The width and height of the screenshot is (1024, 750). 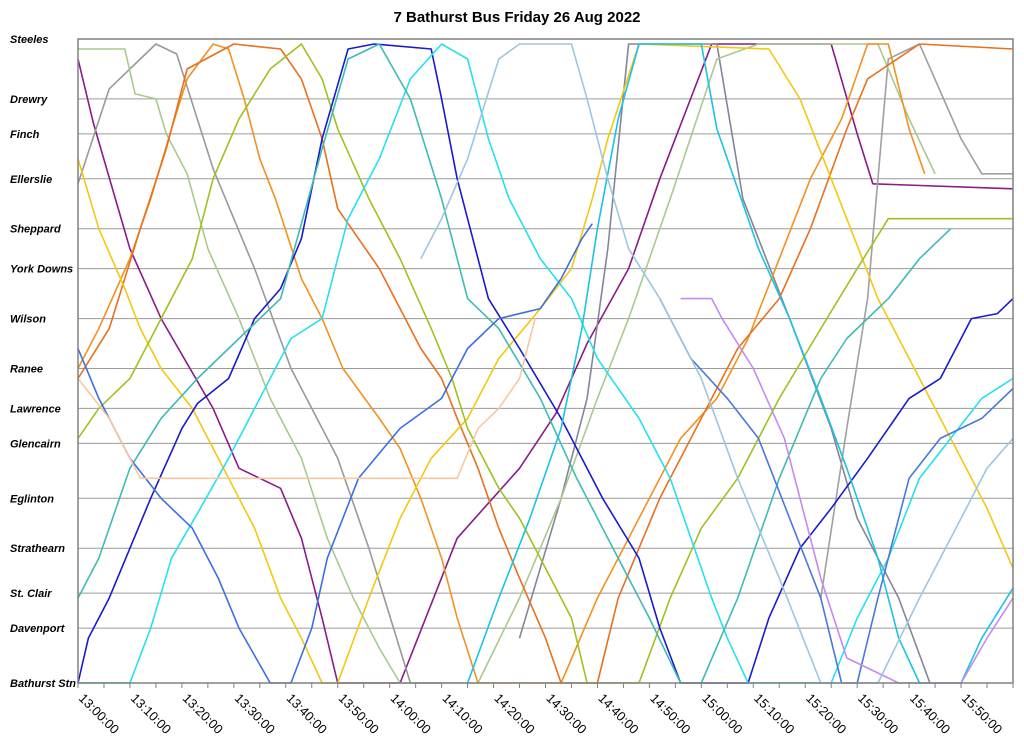 What do you see at coordinates (99, 714) in the screenshot?
I see `x-tick-label: 13:00:00` at bounding box center [99, 714].